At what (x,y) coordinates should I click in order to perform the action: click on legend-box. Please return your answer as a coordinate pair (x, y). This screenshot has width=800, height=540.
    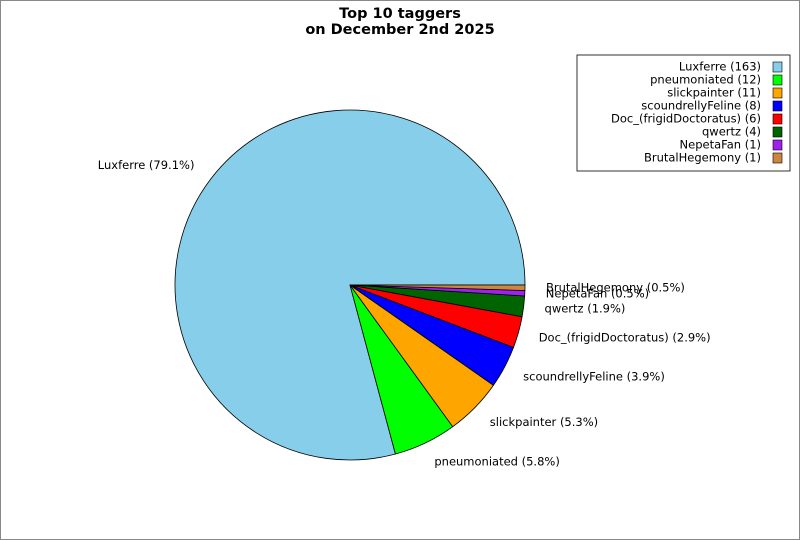
    Looking at the image, I should click on (683, 113).